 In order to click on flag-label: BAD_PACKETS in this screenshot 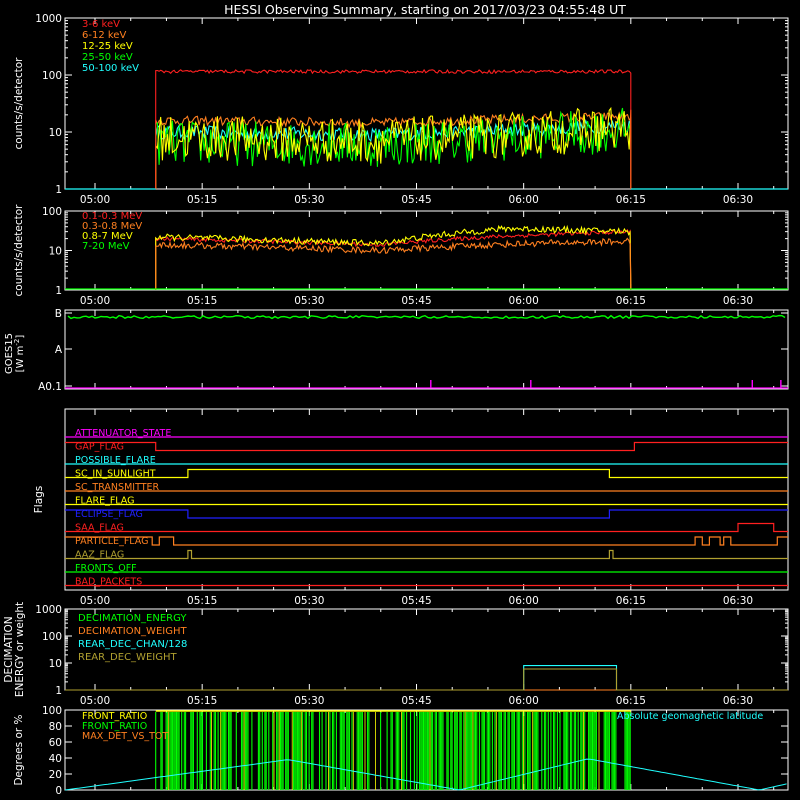, I will do `click(108, 582)`.